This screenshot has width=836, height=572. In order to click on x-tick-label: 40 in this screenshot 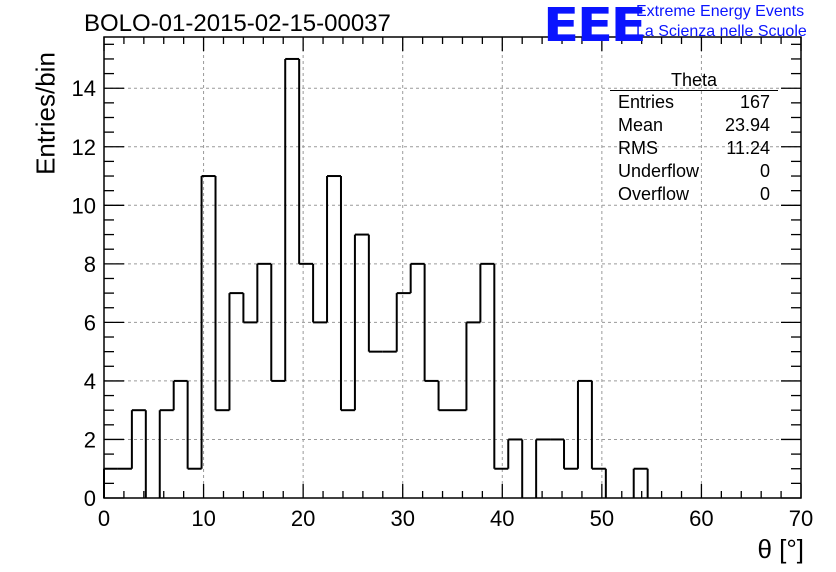, I will do `click(502, 518)`.